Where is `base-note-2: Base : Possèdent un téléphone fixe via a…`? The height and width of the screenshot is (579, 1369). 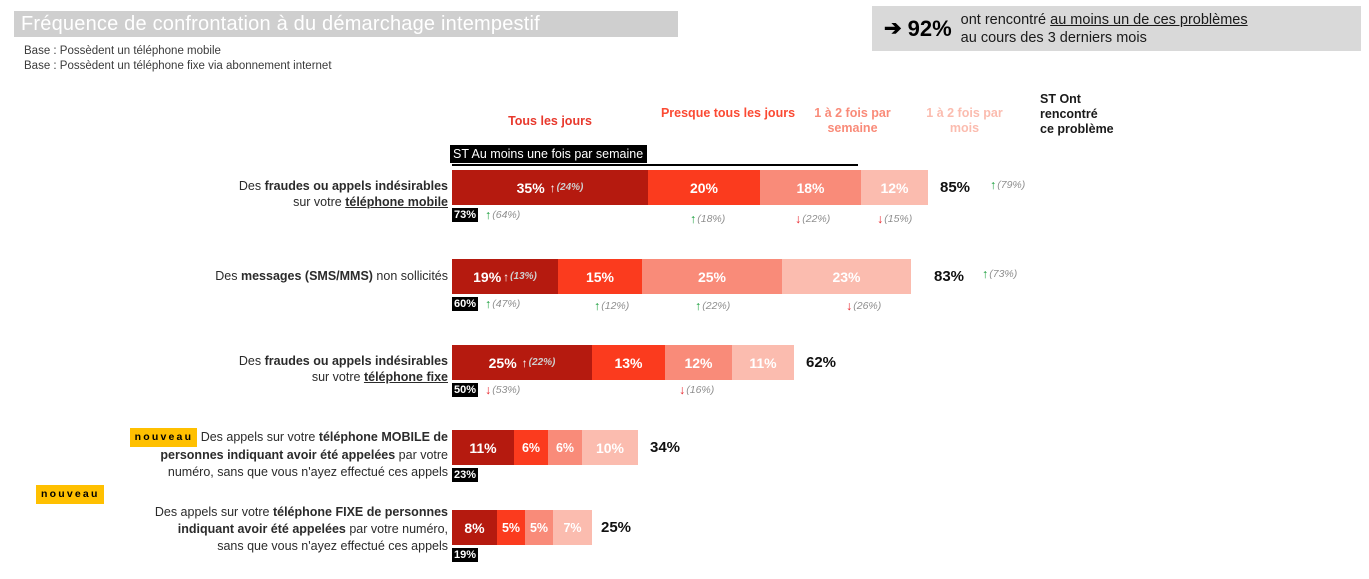 base-note-2: Base : Possèdent un téléphone fixe via a… is located at coordinates (178, 66).